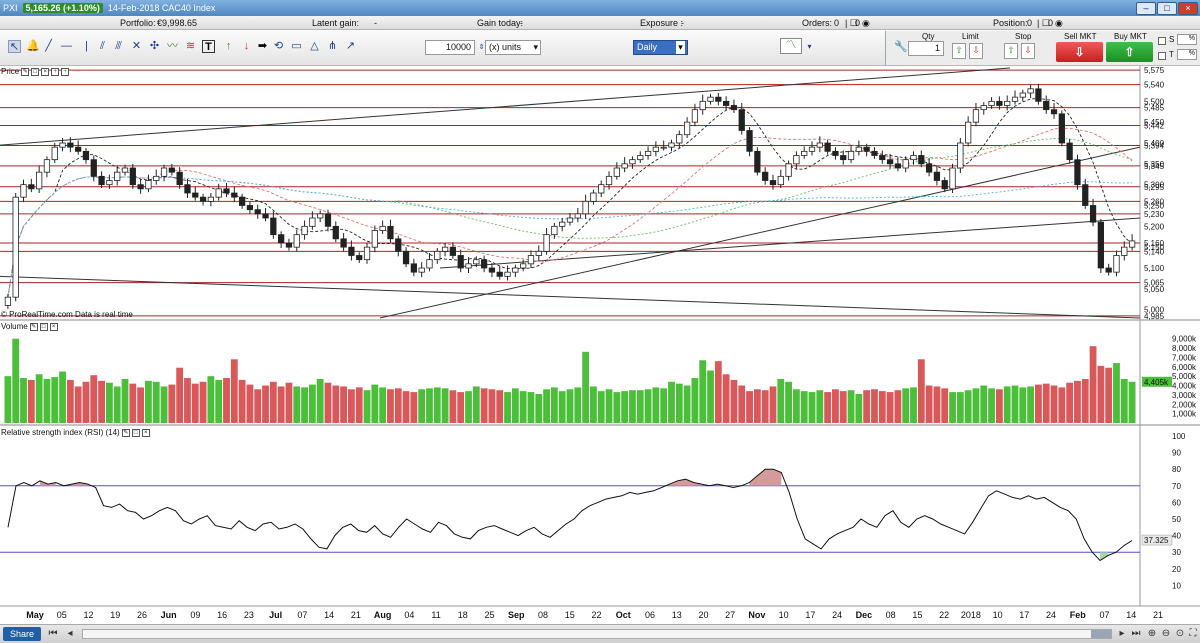  I want to click on add-indicator-icon: +, so click(55, 71).